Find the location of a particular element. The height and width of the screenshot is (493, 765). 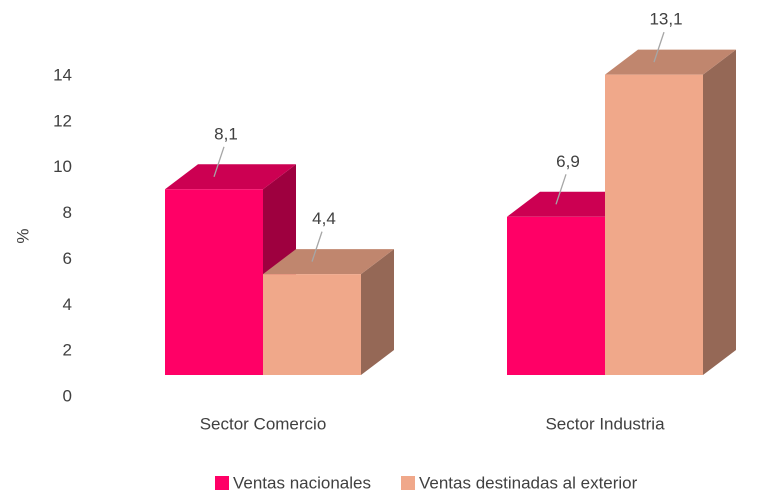

data-label: 6,9 is located at coordinates (568, 161).